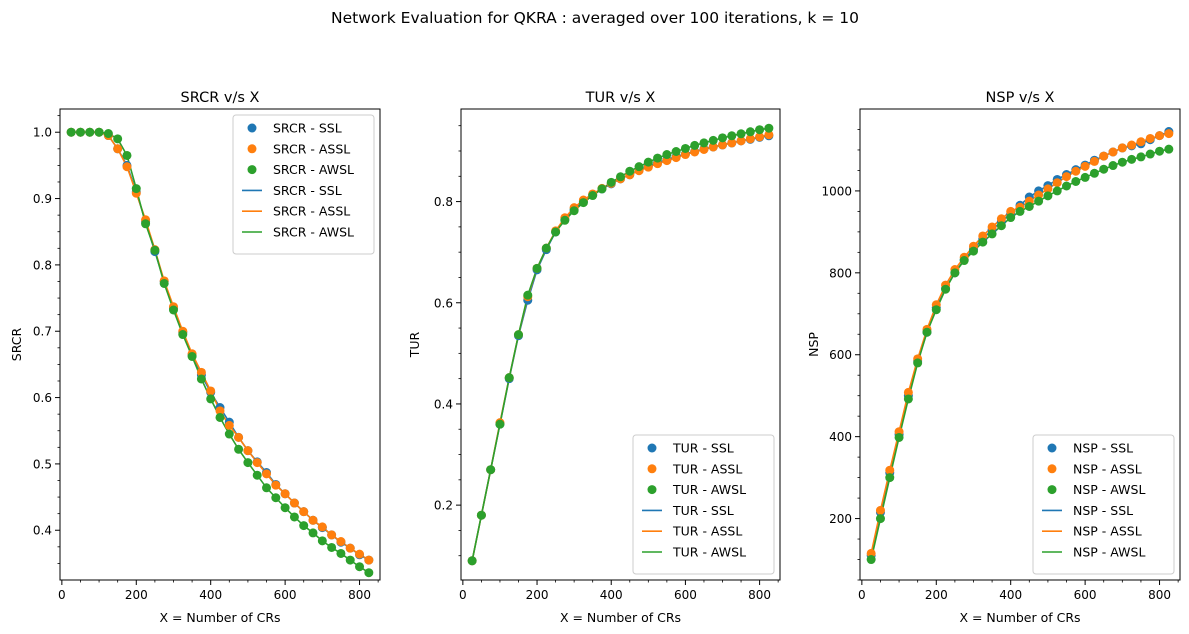 This screenshot has height=634, width=1189. Describe the element at coordinates (307, 190) in the screenshot. I see `legend-entry: SRCR - SSL` at that location.